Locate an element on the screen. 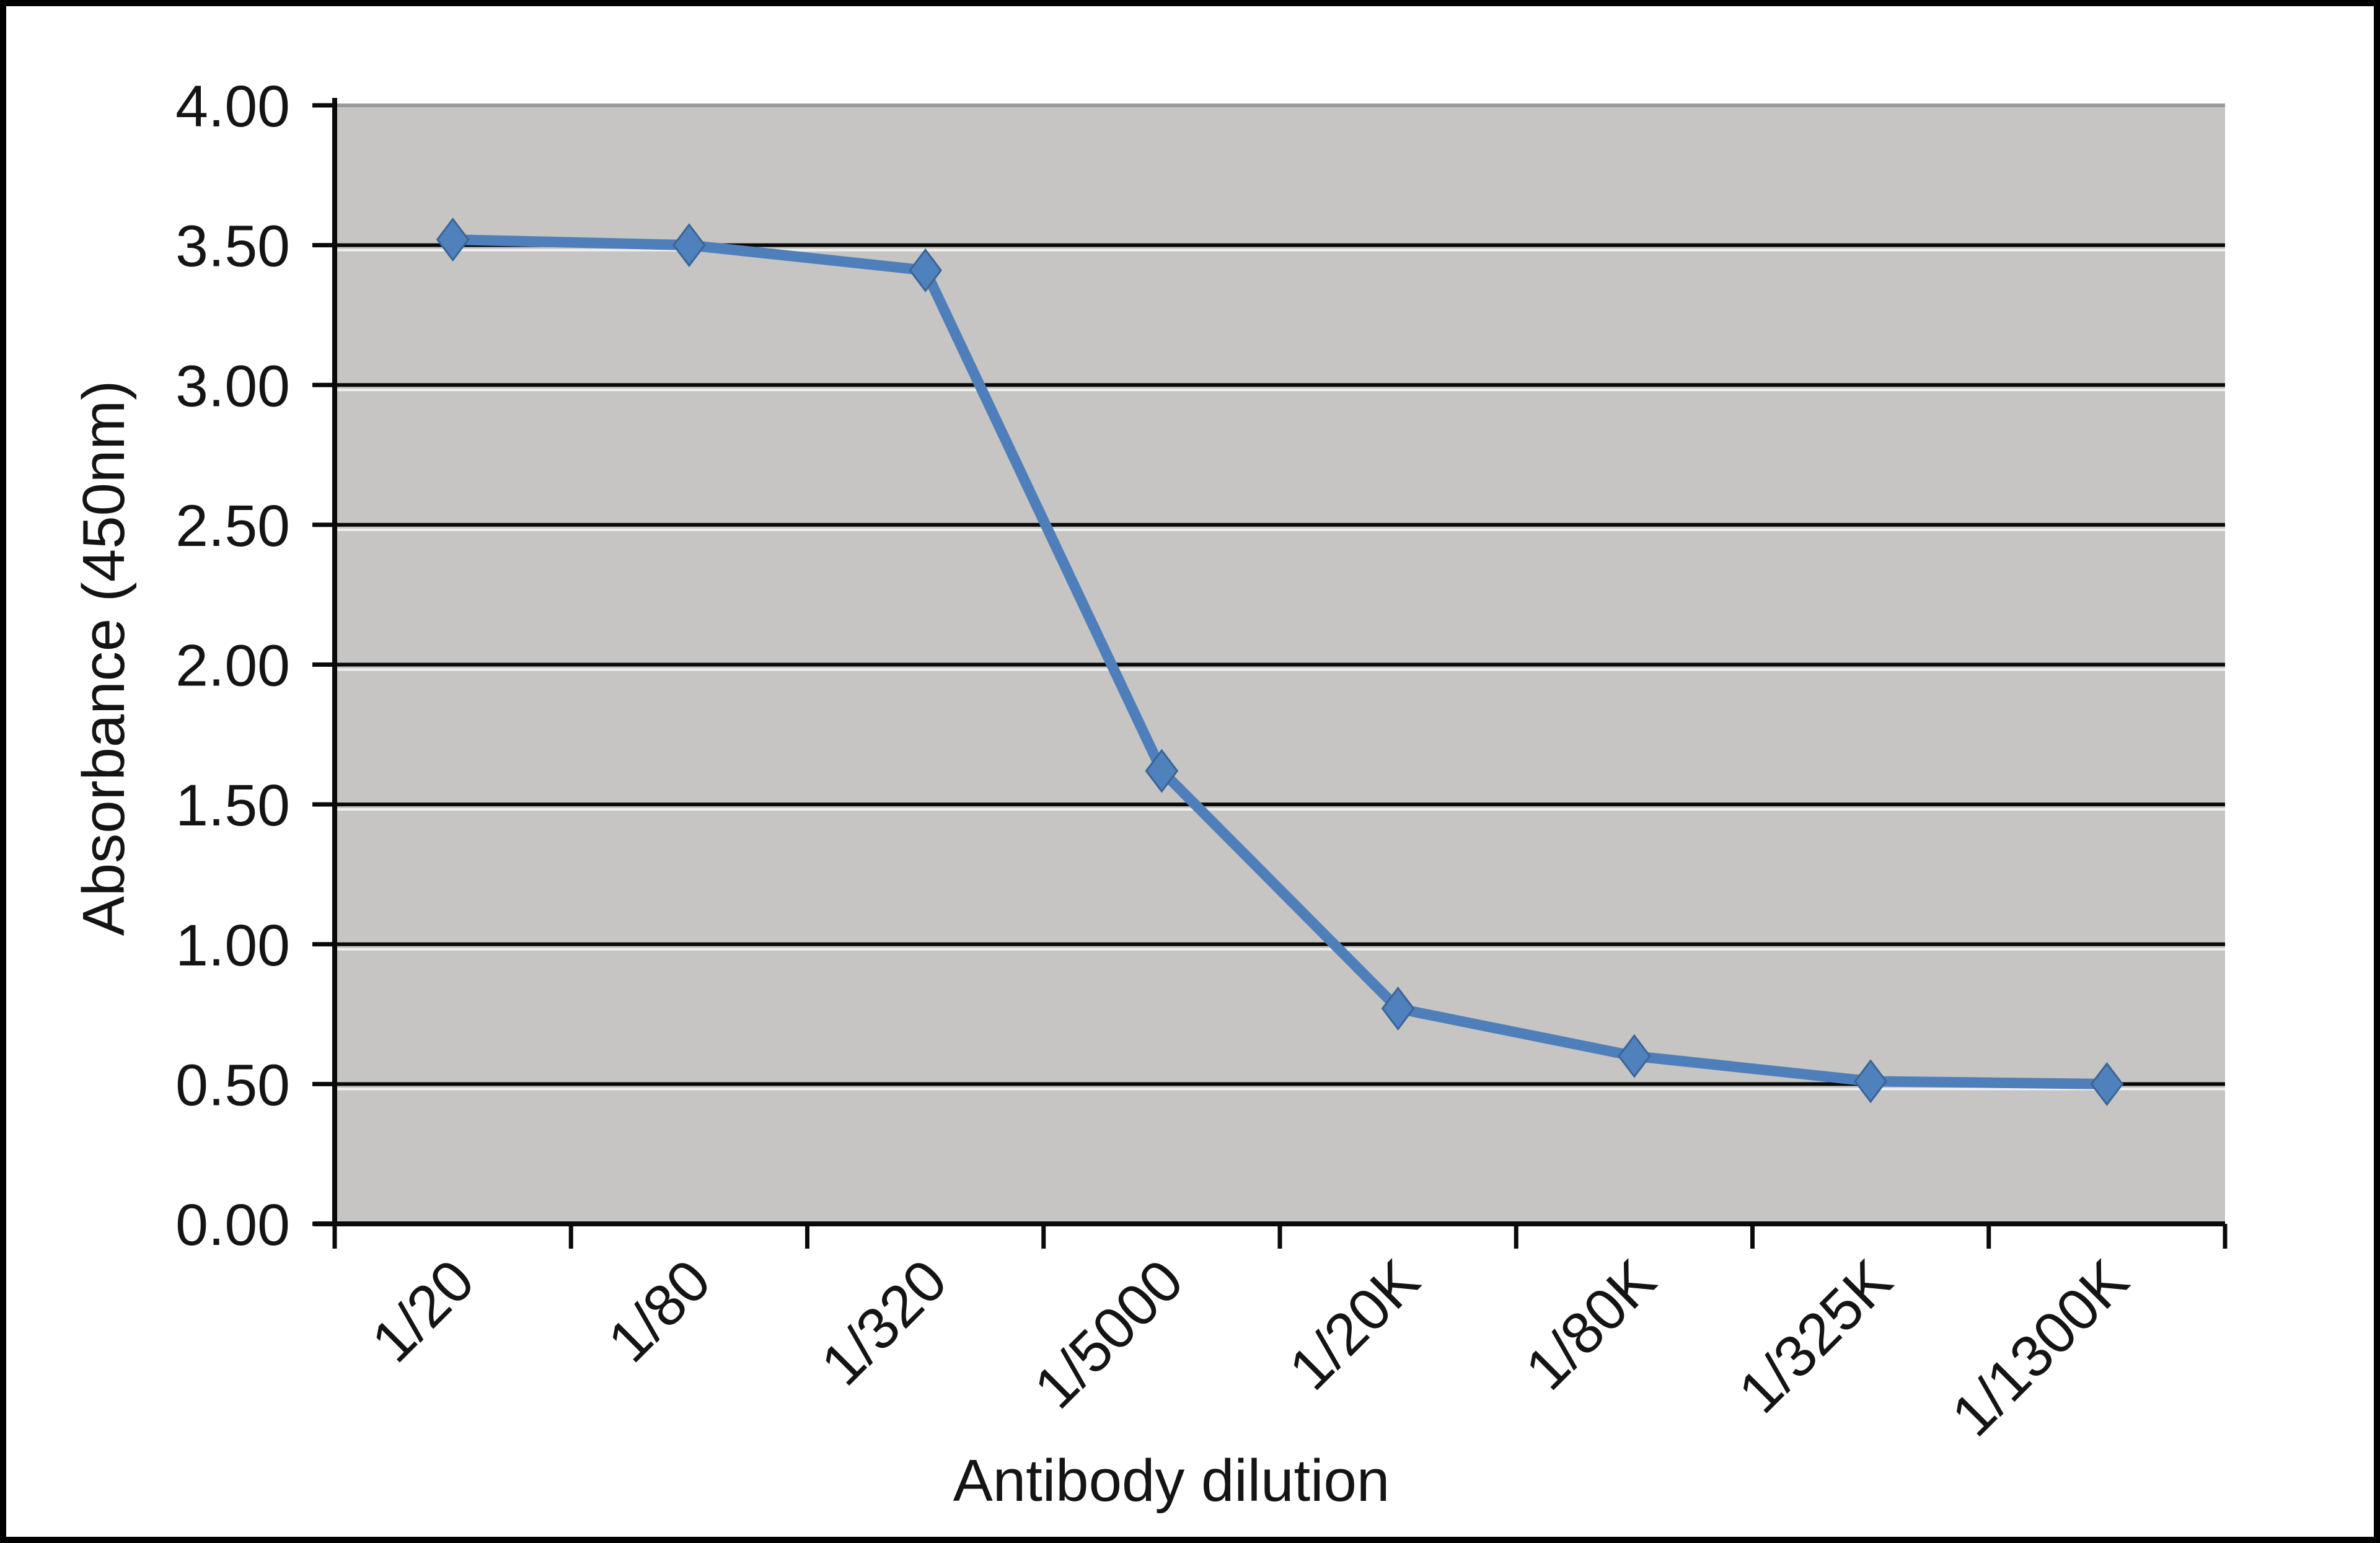 This screenshot has height=1543, width=2380. x-tick-label: 1/320 is located at coordinates (884, 1322).